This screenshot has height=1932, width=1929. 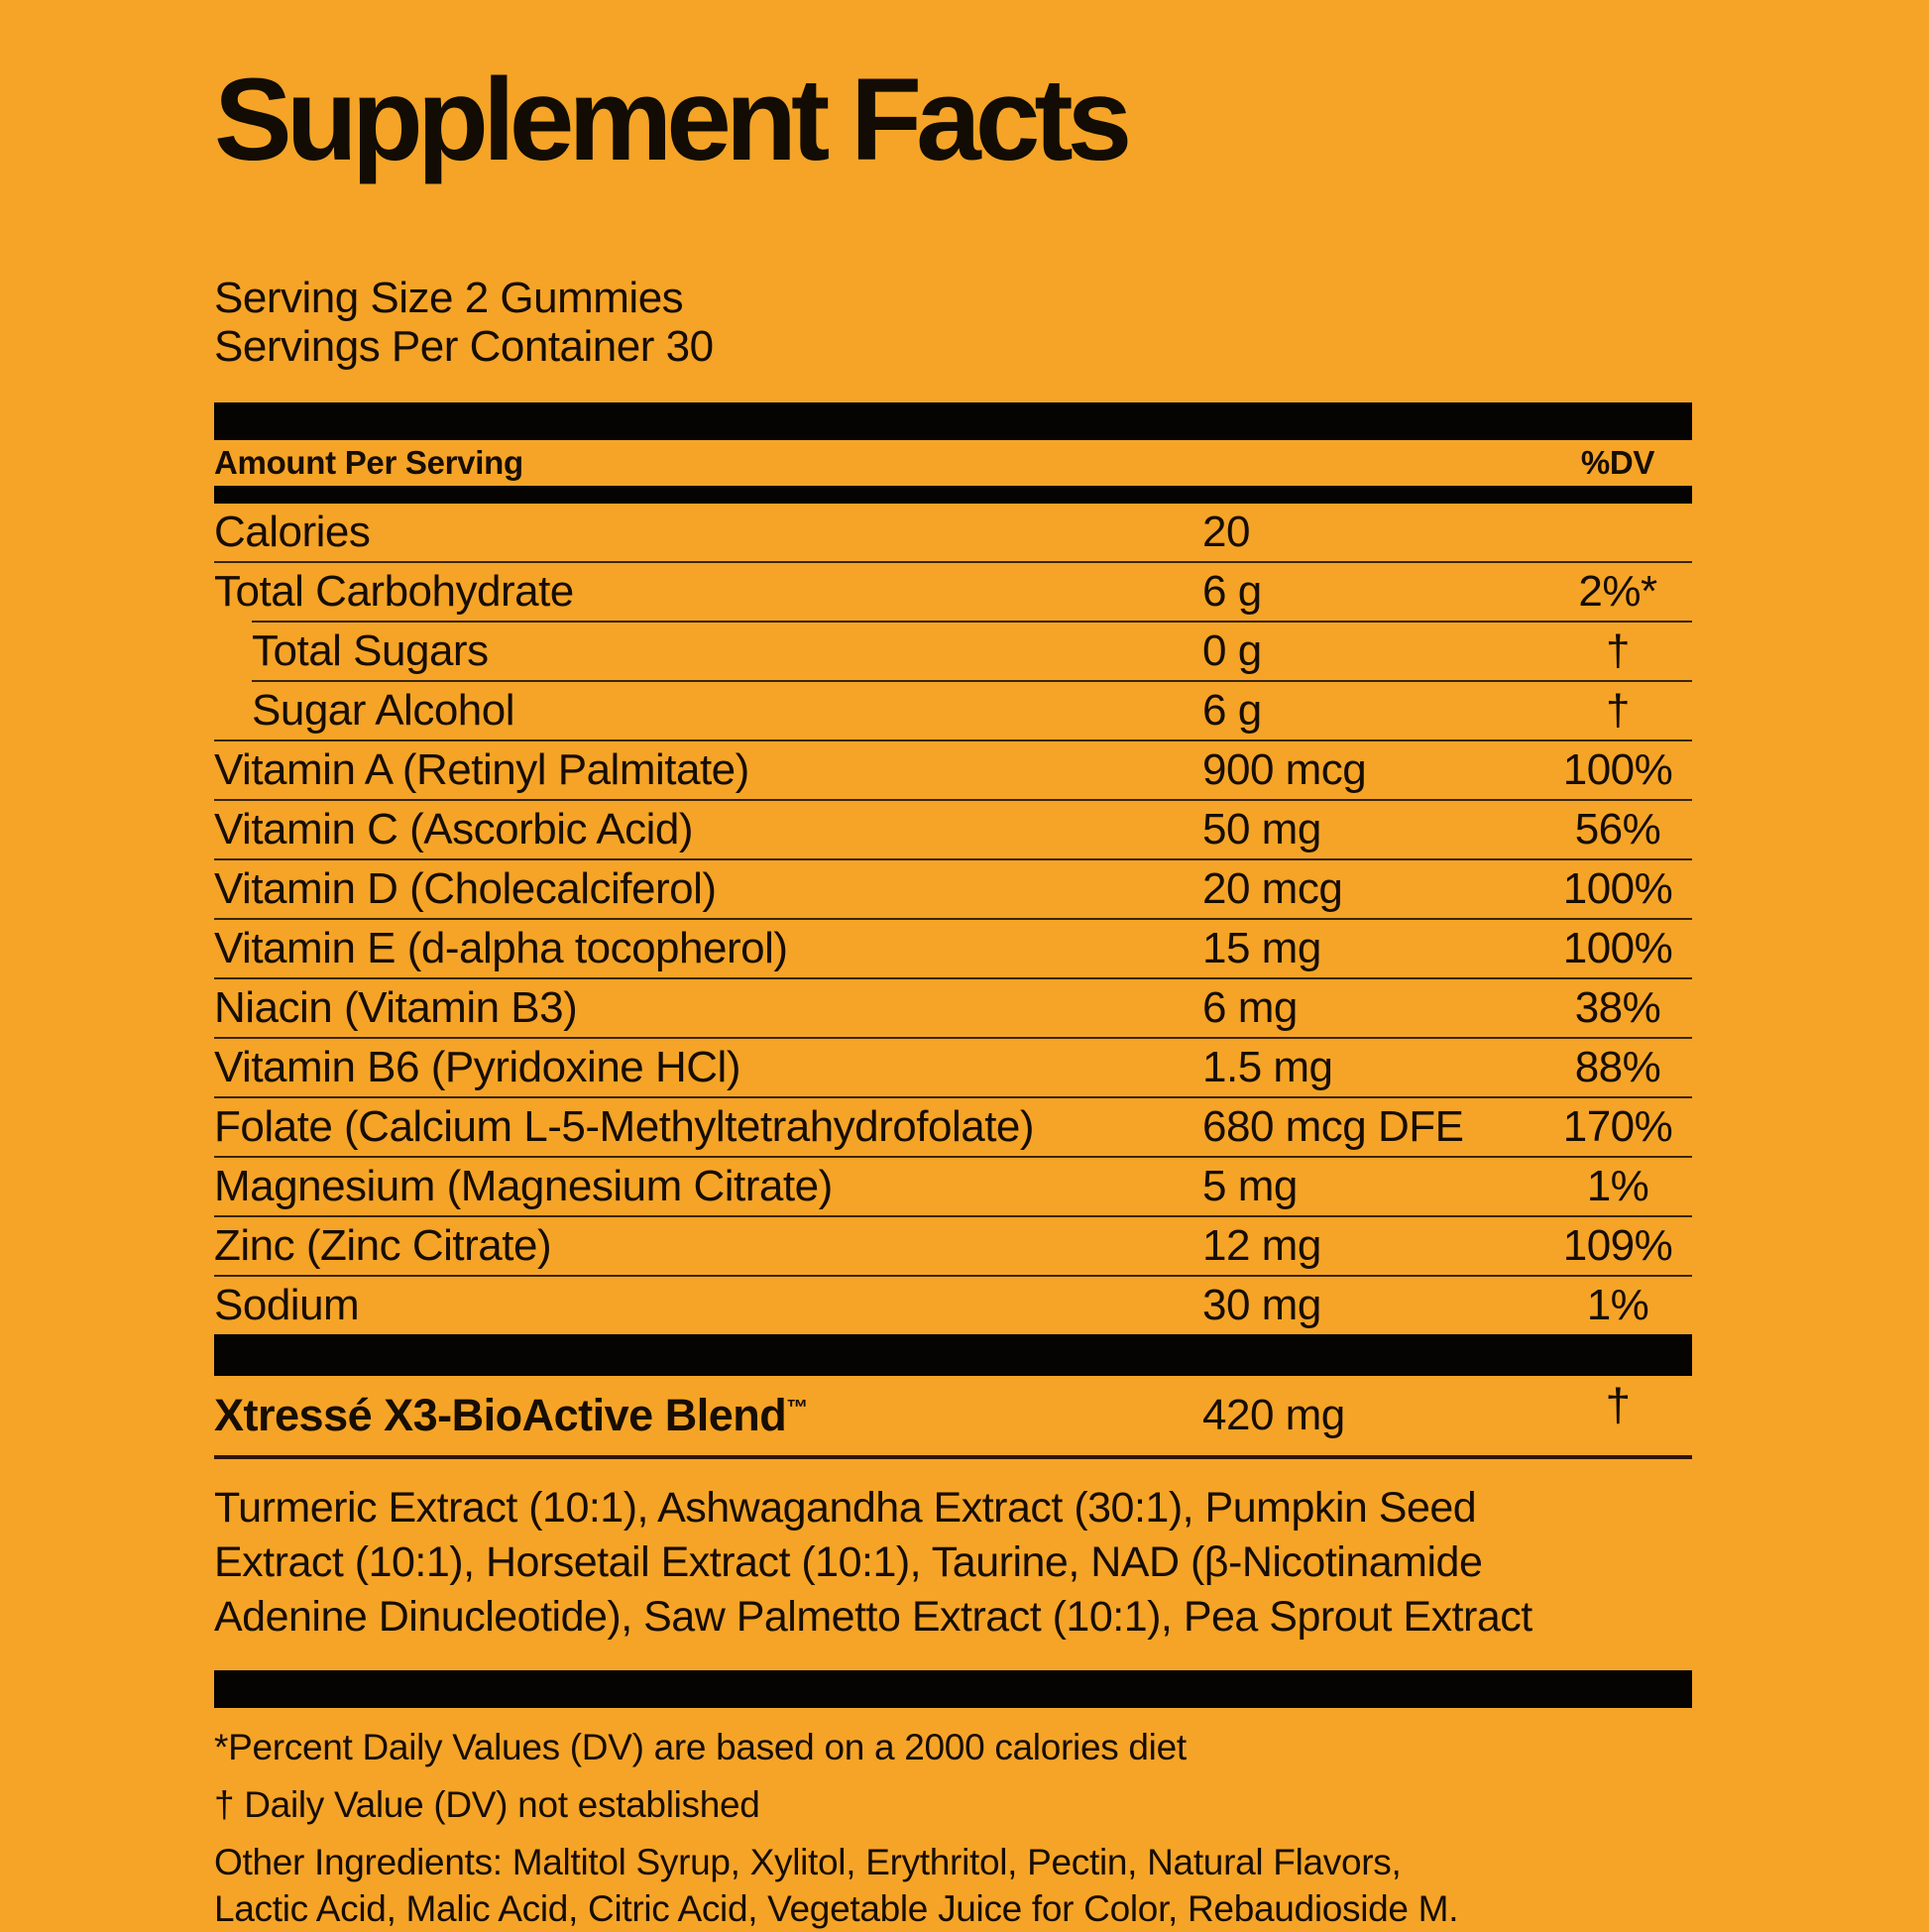 What do you see at coordinates (953, 1007) in the screenshot?
I see `table-row: Niacin (Vitamin B3) 6 mg 38%` at bounding box center [953, 1007].